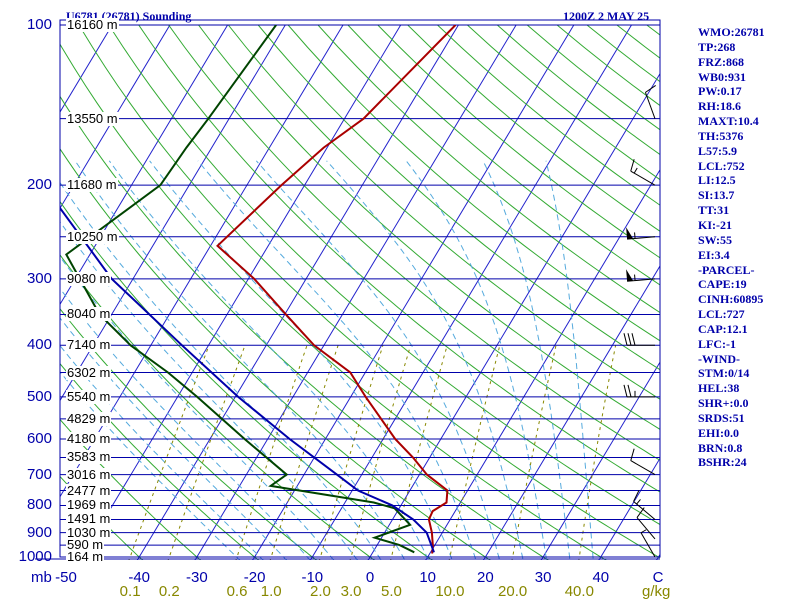 Image resolution: width=800 pixels, height=600 pixels. I want to click on sounding-index-item: SRDS:51, so click(721, 417).